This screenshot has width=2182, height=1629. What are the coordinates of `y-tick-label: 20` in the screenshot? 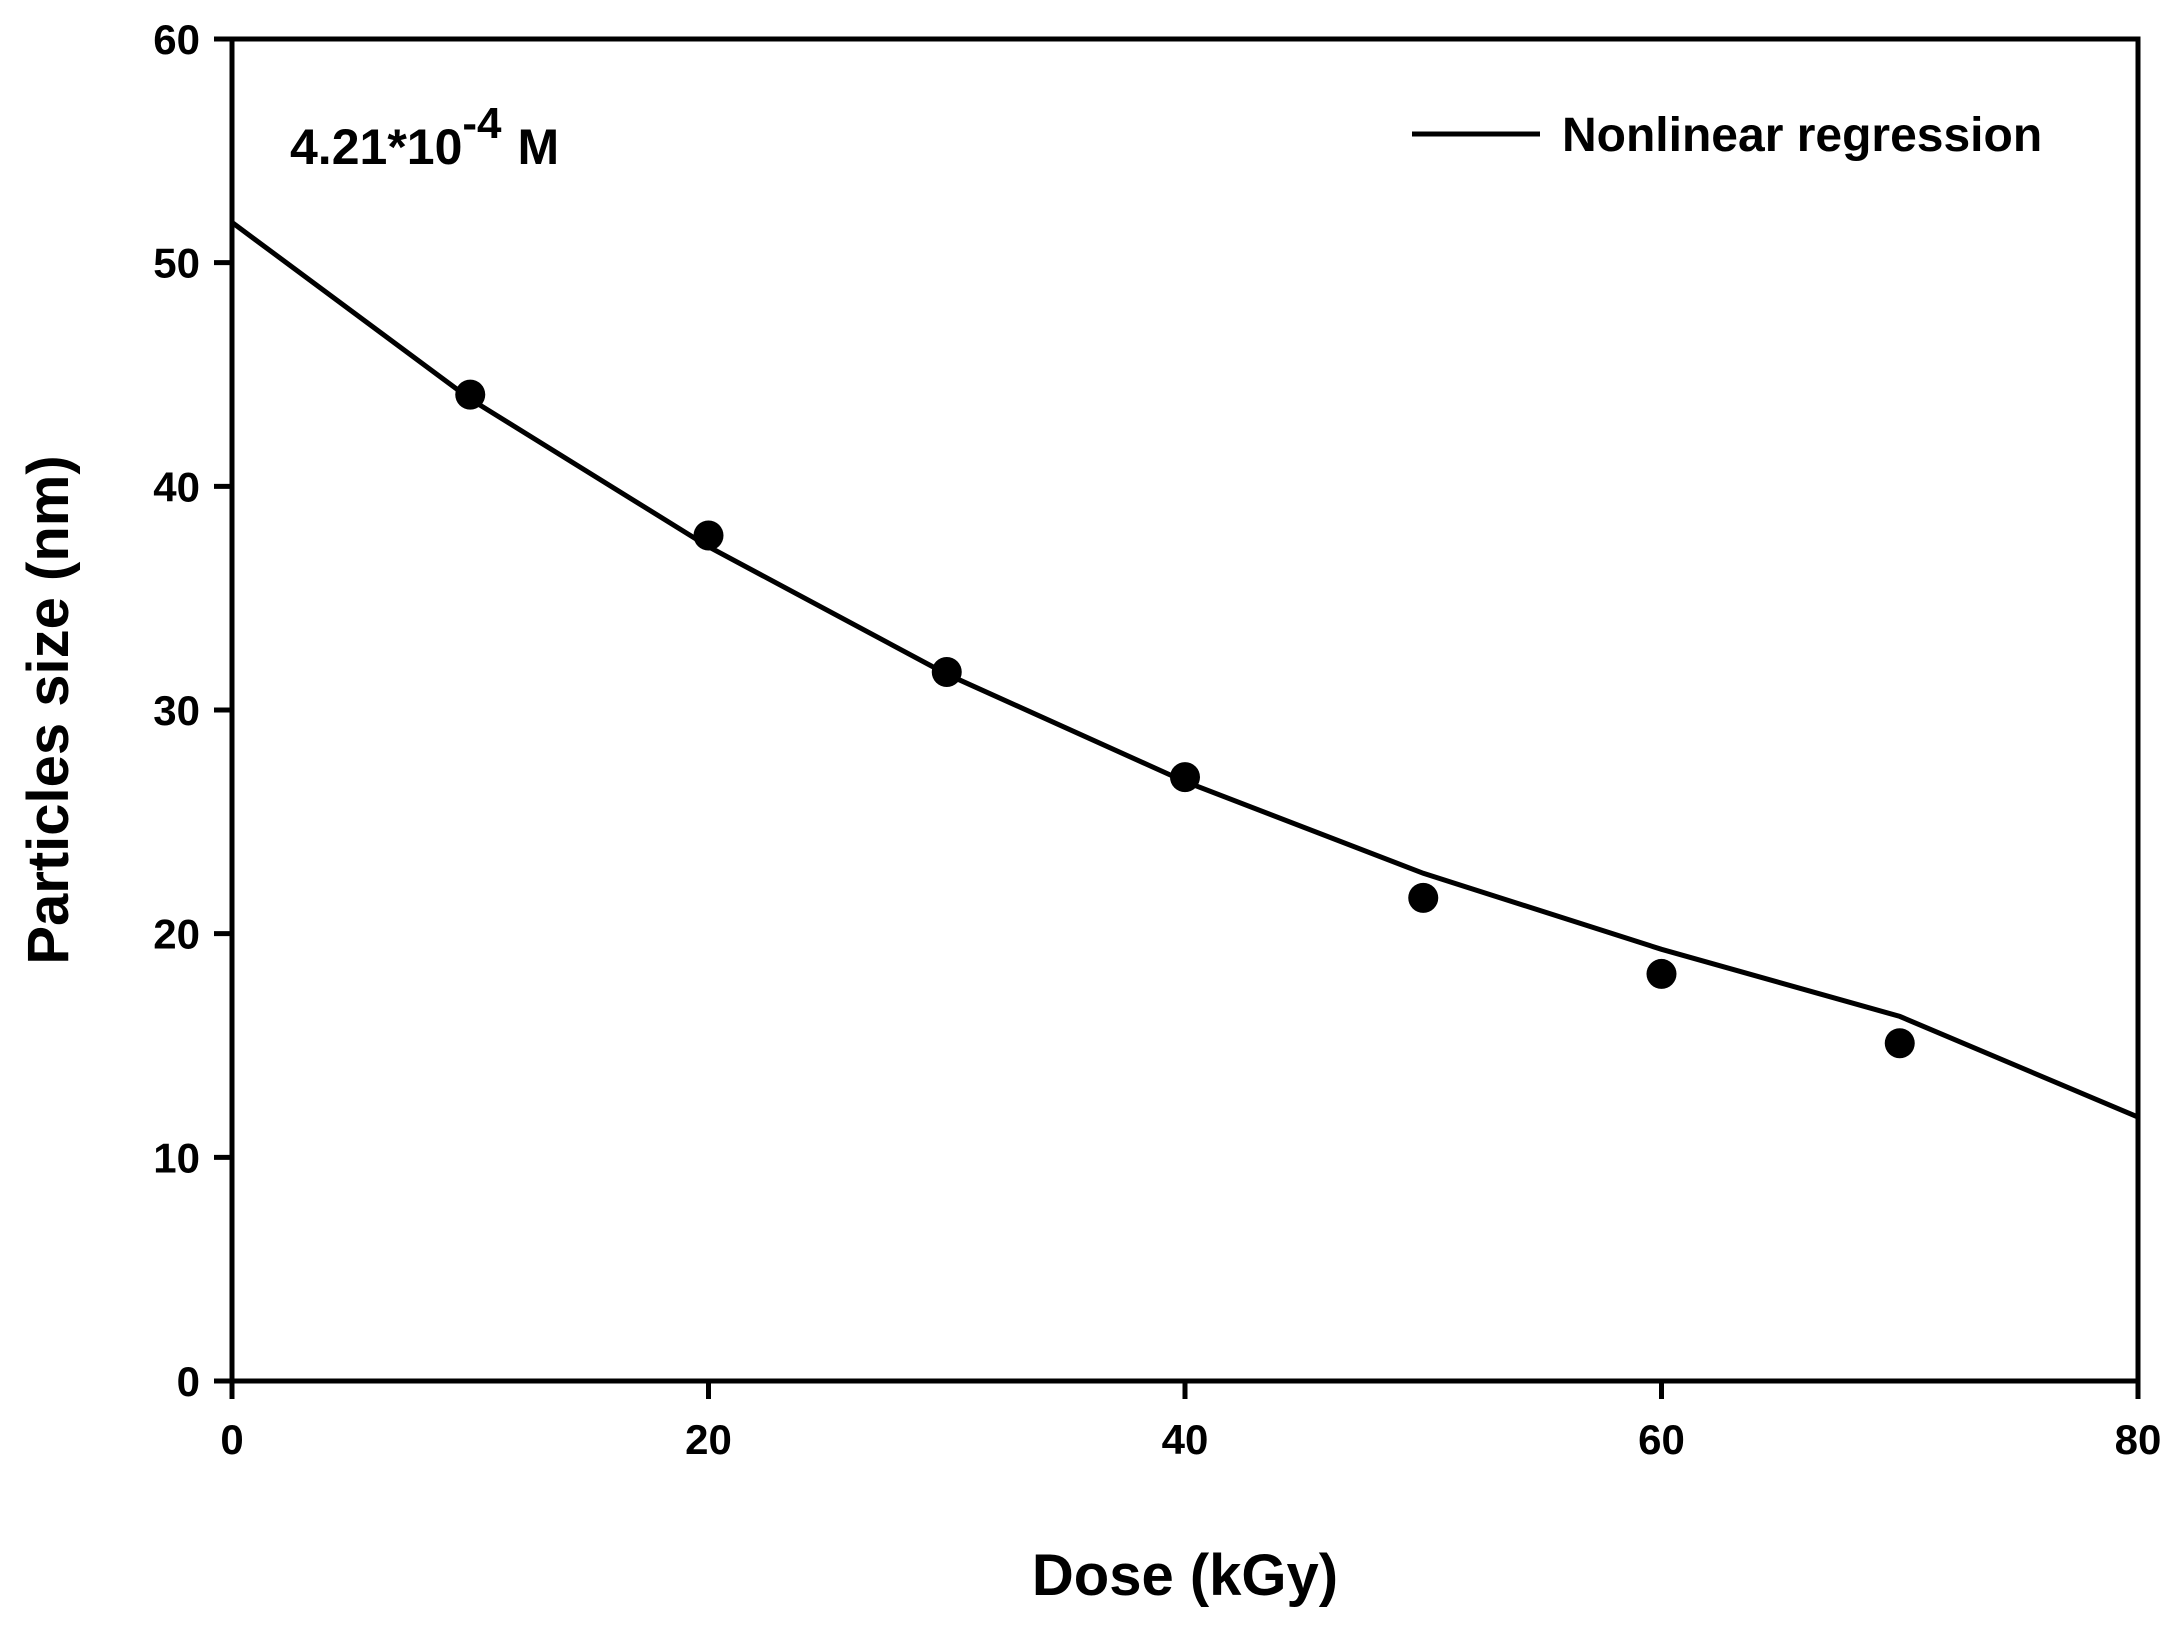 It's located at (176, 934).